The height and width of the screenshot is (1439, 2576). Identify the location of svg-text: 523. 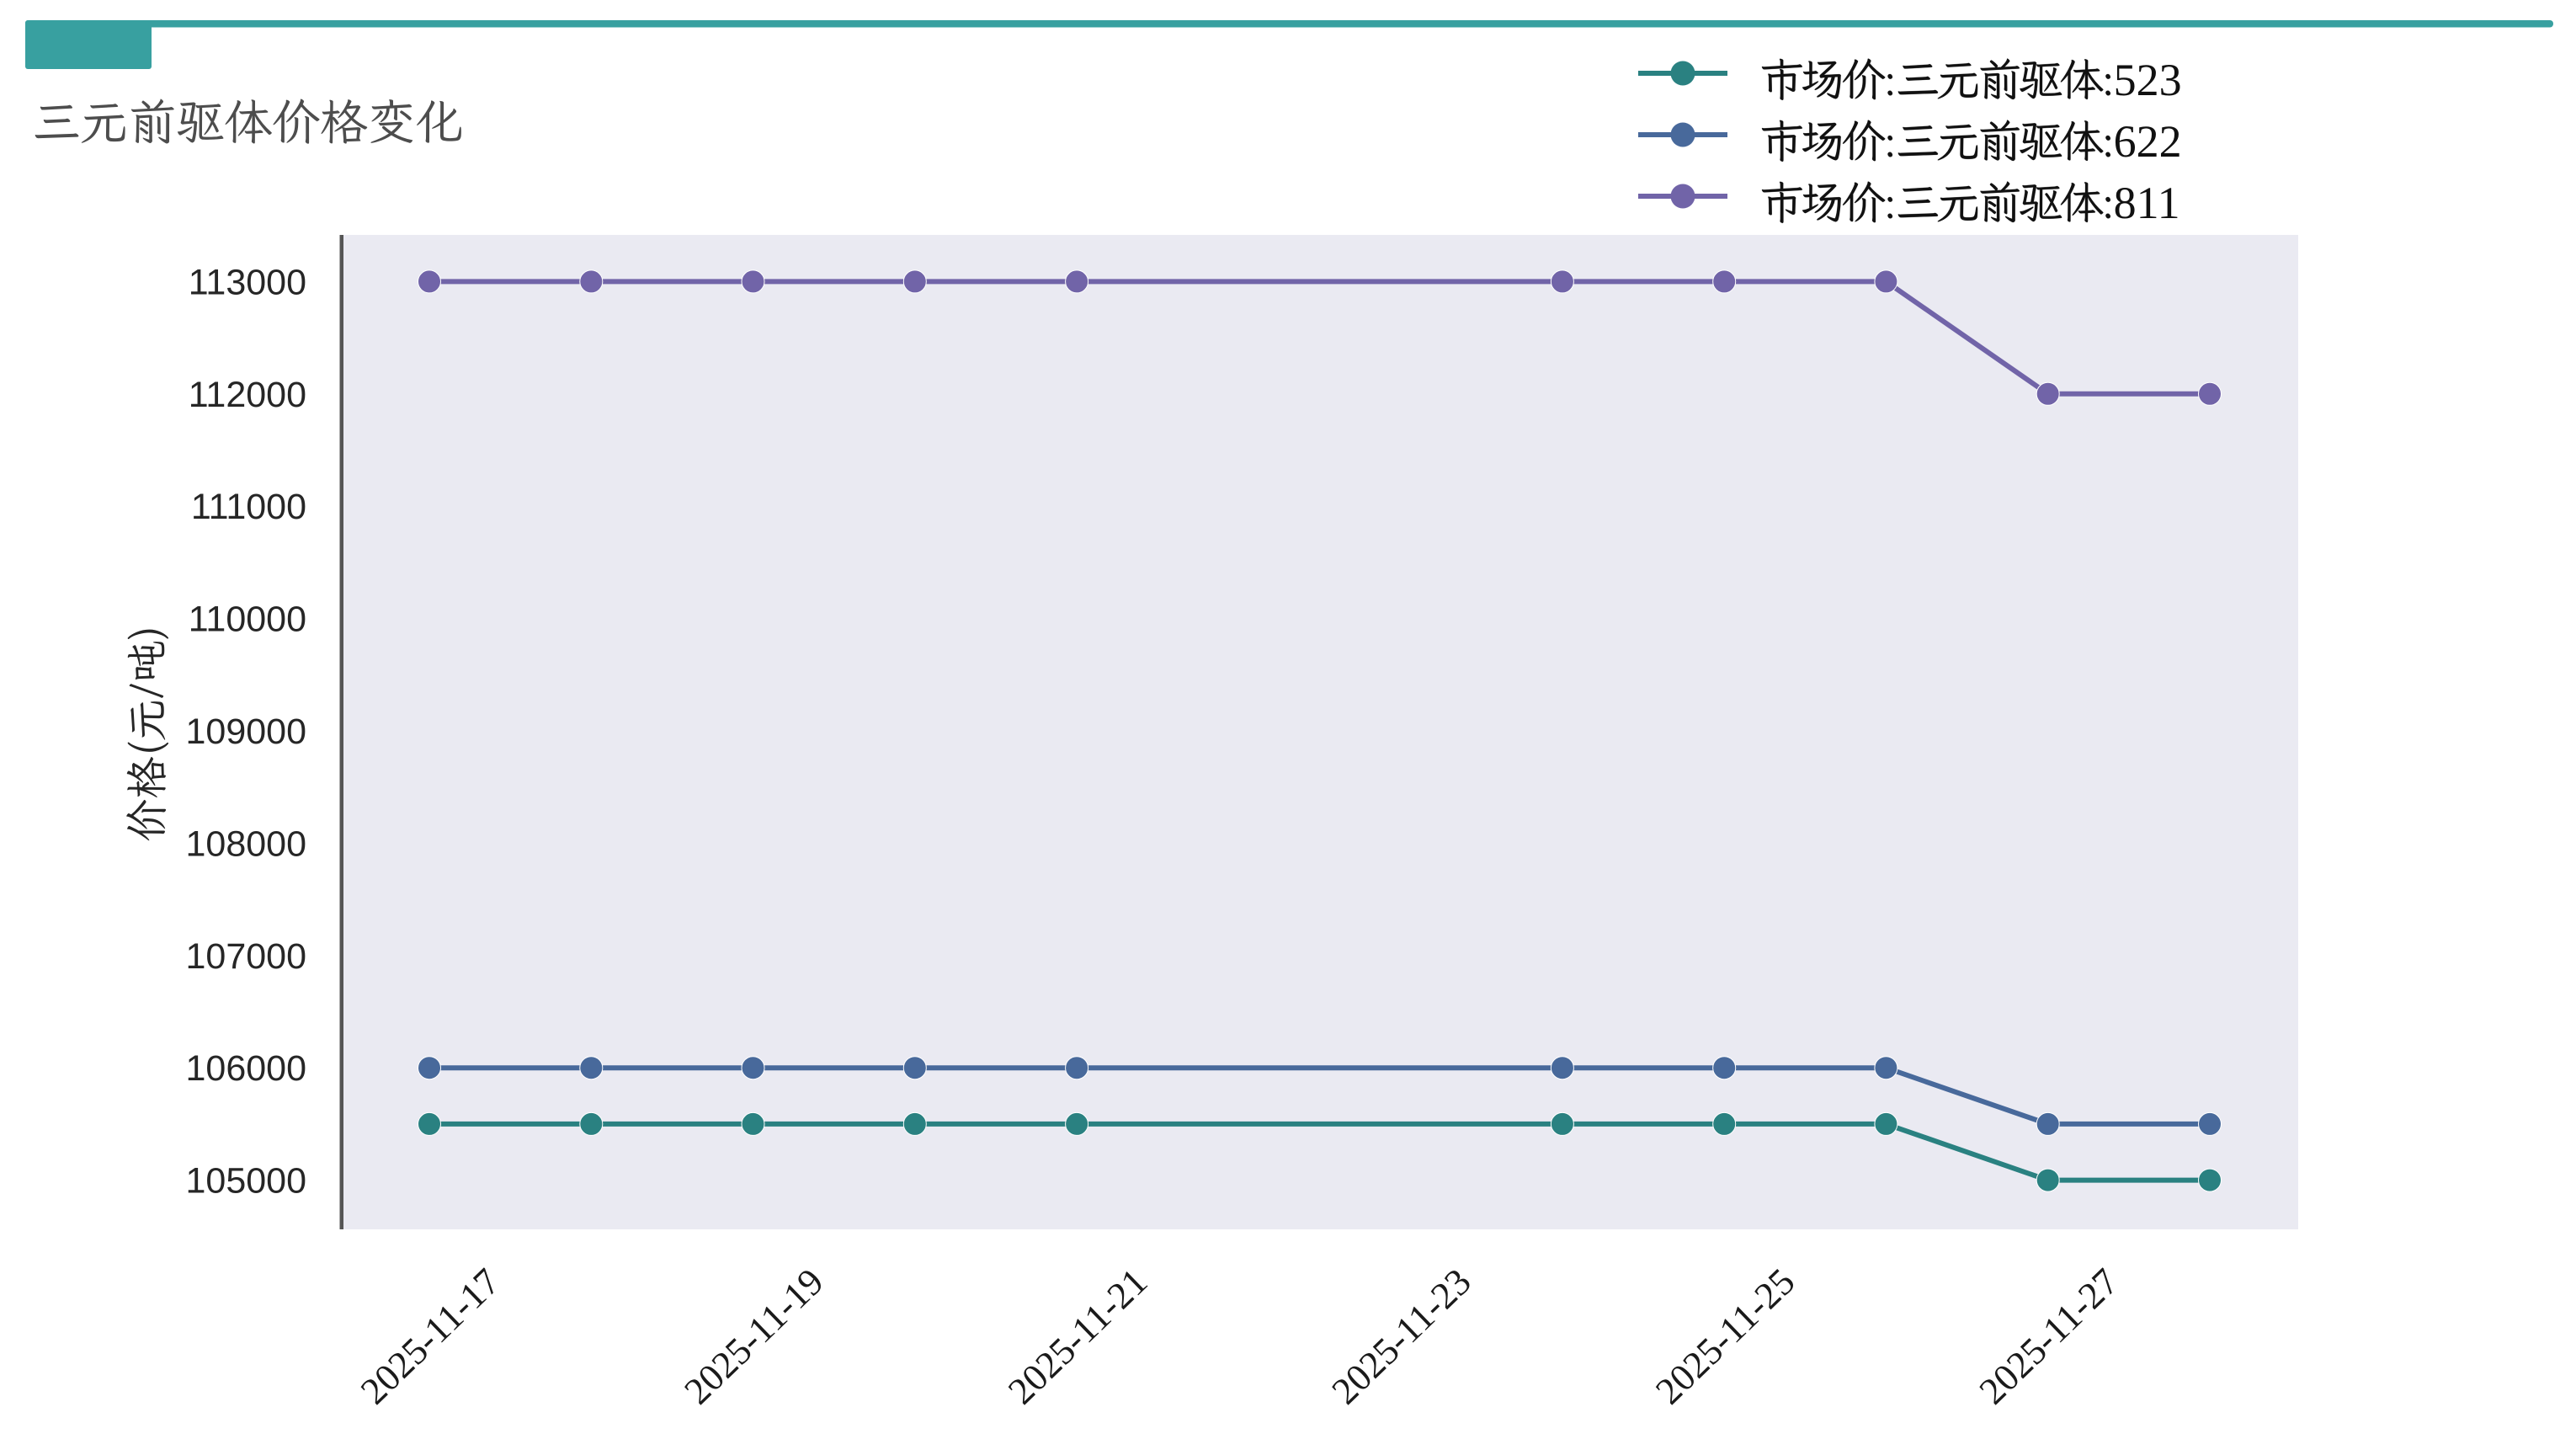
(2148, 80).